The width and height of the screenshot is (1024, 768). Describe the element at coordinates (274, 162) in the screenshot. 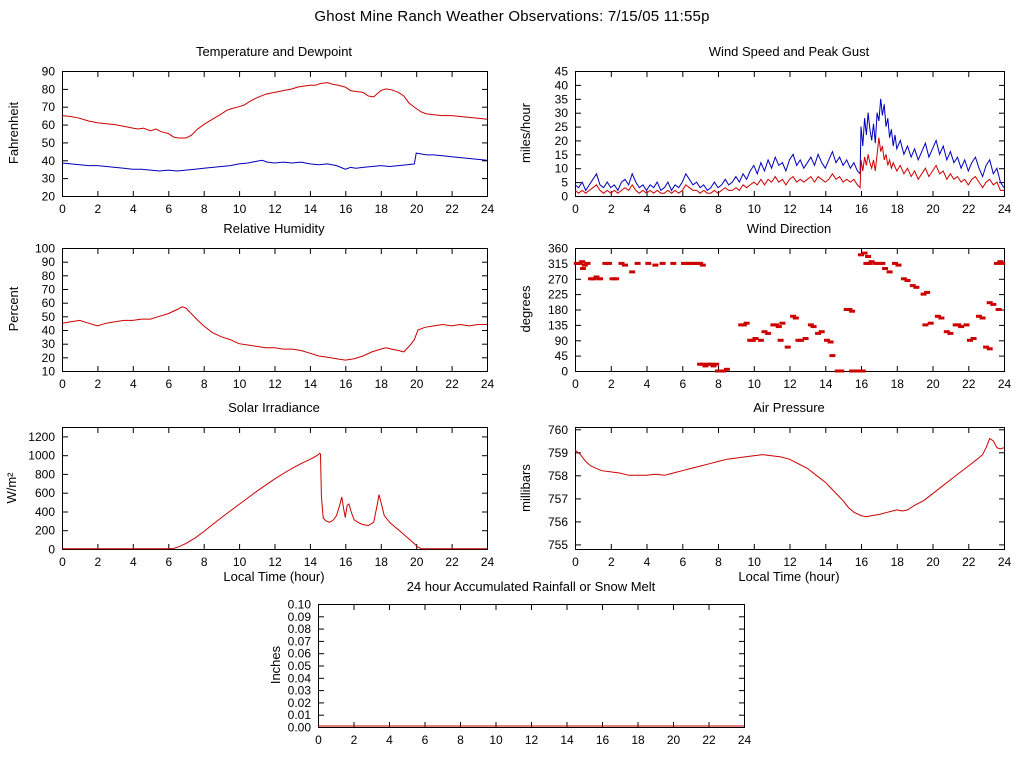

I see `series-dewpoint` at that location.